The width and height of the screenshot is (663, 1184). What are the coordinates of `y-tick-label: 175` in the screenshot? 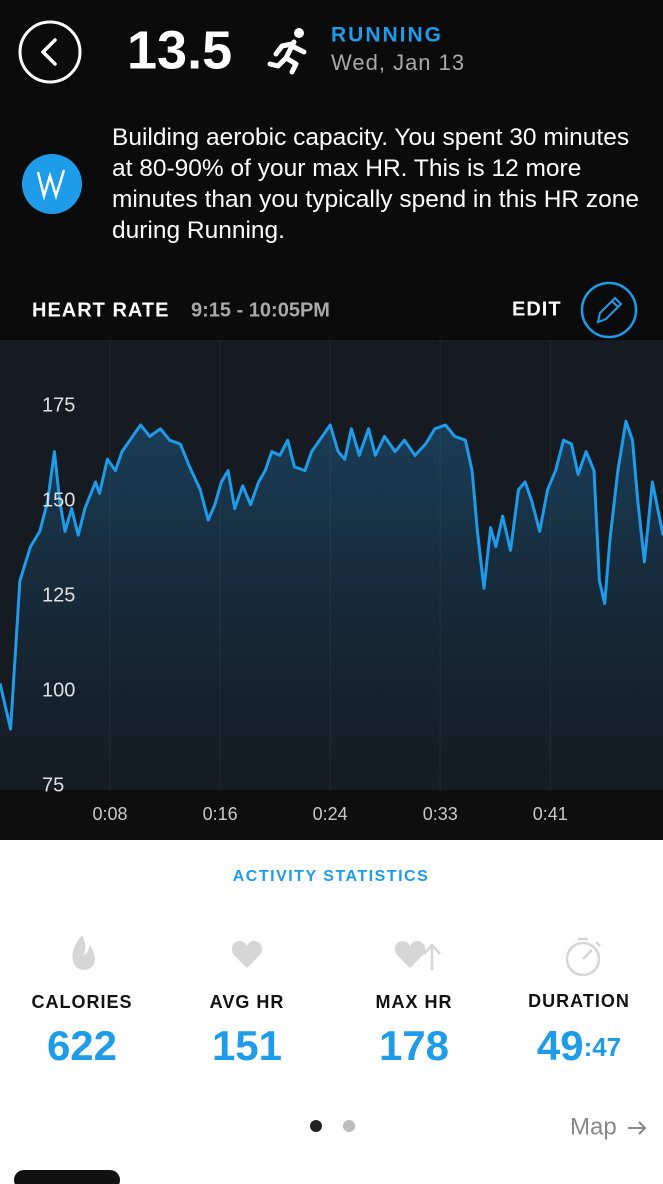 It's located at (58, 405).